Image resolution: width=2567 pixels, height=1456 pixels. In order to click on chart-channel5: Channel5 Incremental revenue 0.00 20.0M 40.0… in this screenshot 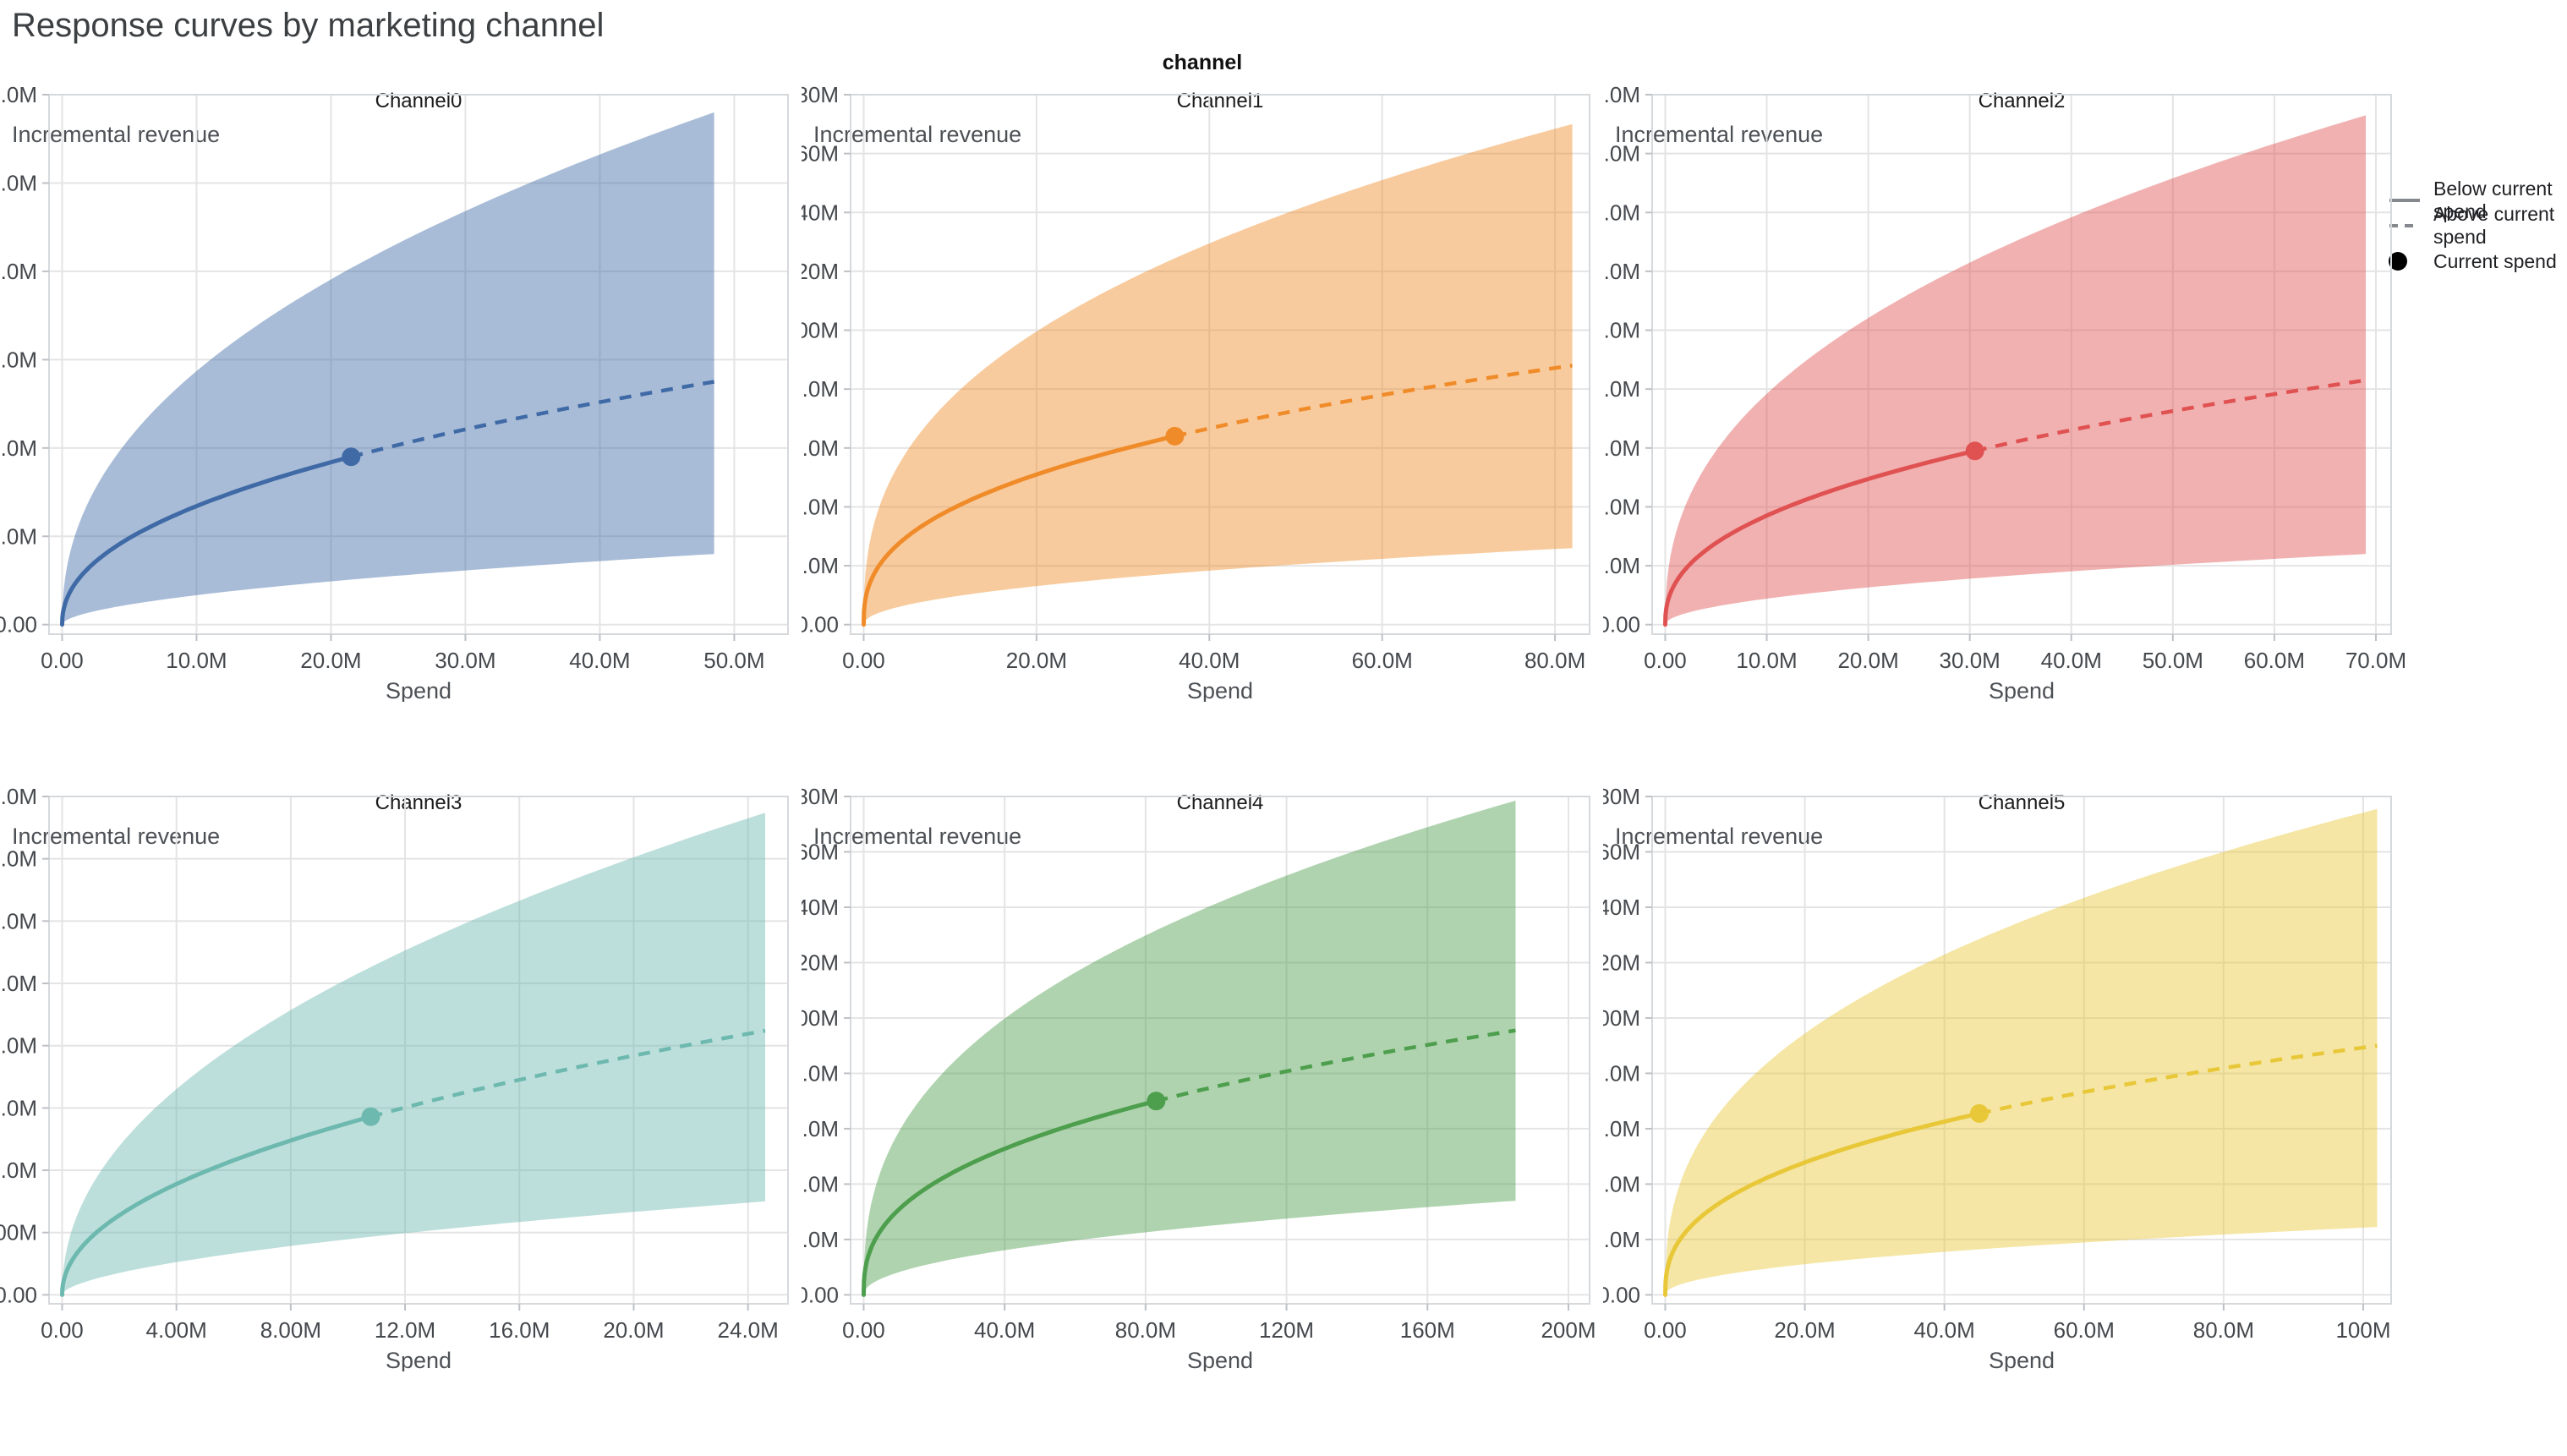, I will do `click(2004, 1121)`.